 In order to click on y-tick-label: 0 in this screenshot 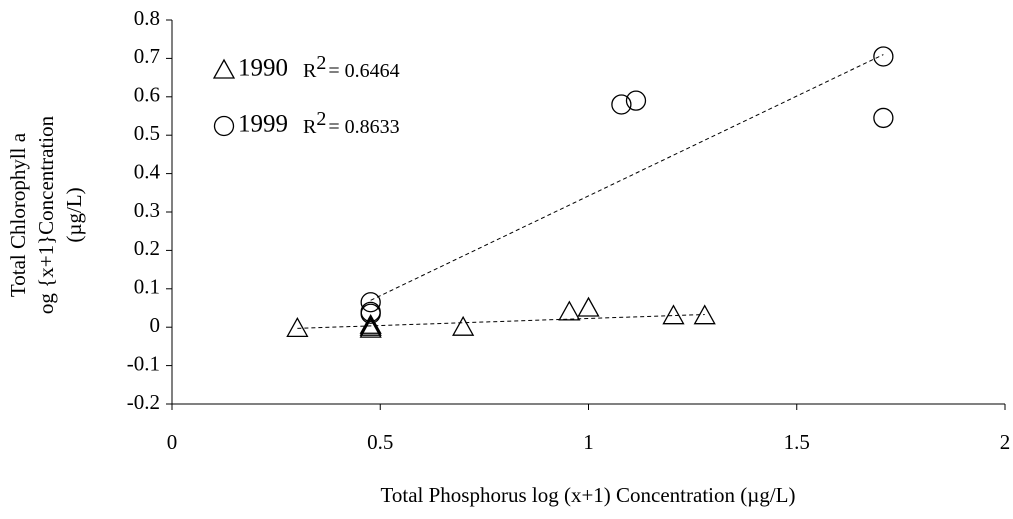, I will do `click(155, 325)`.